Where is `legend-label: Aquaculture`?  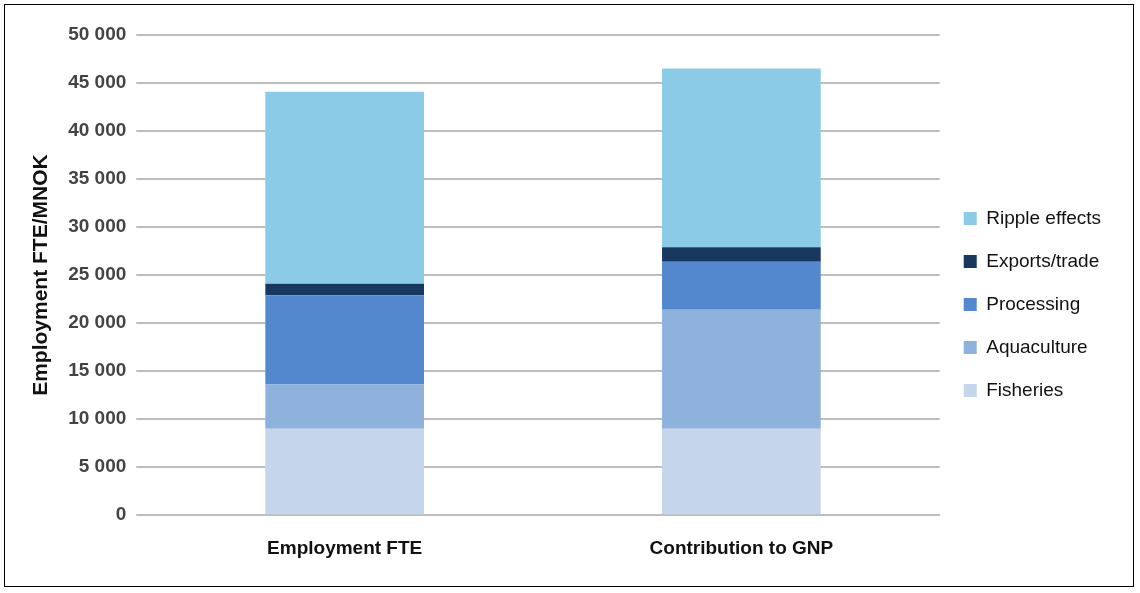 legend-label: Aquaculture is located at coordinates (1037, 346).